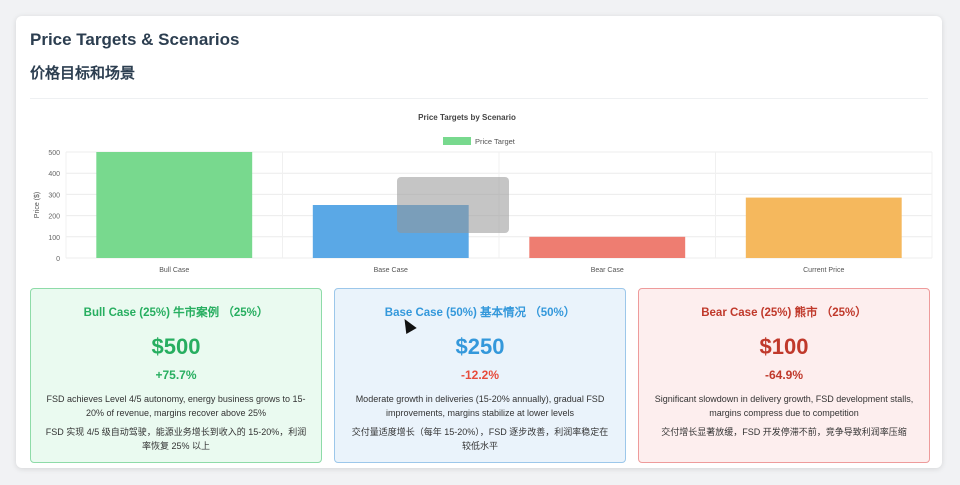 Image resolution: width=960 pixels, height=485 pixels. I want to click on card-description-zh: 交付量适度增长（每年 15-20%），FSD 逐步改善，利润率稳定在较低水平, so click(480, 439).